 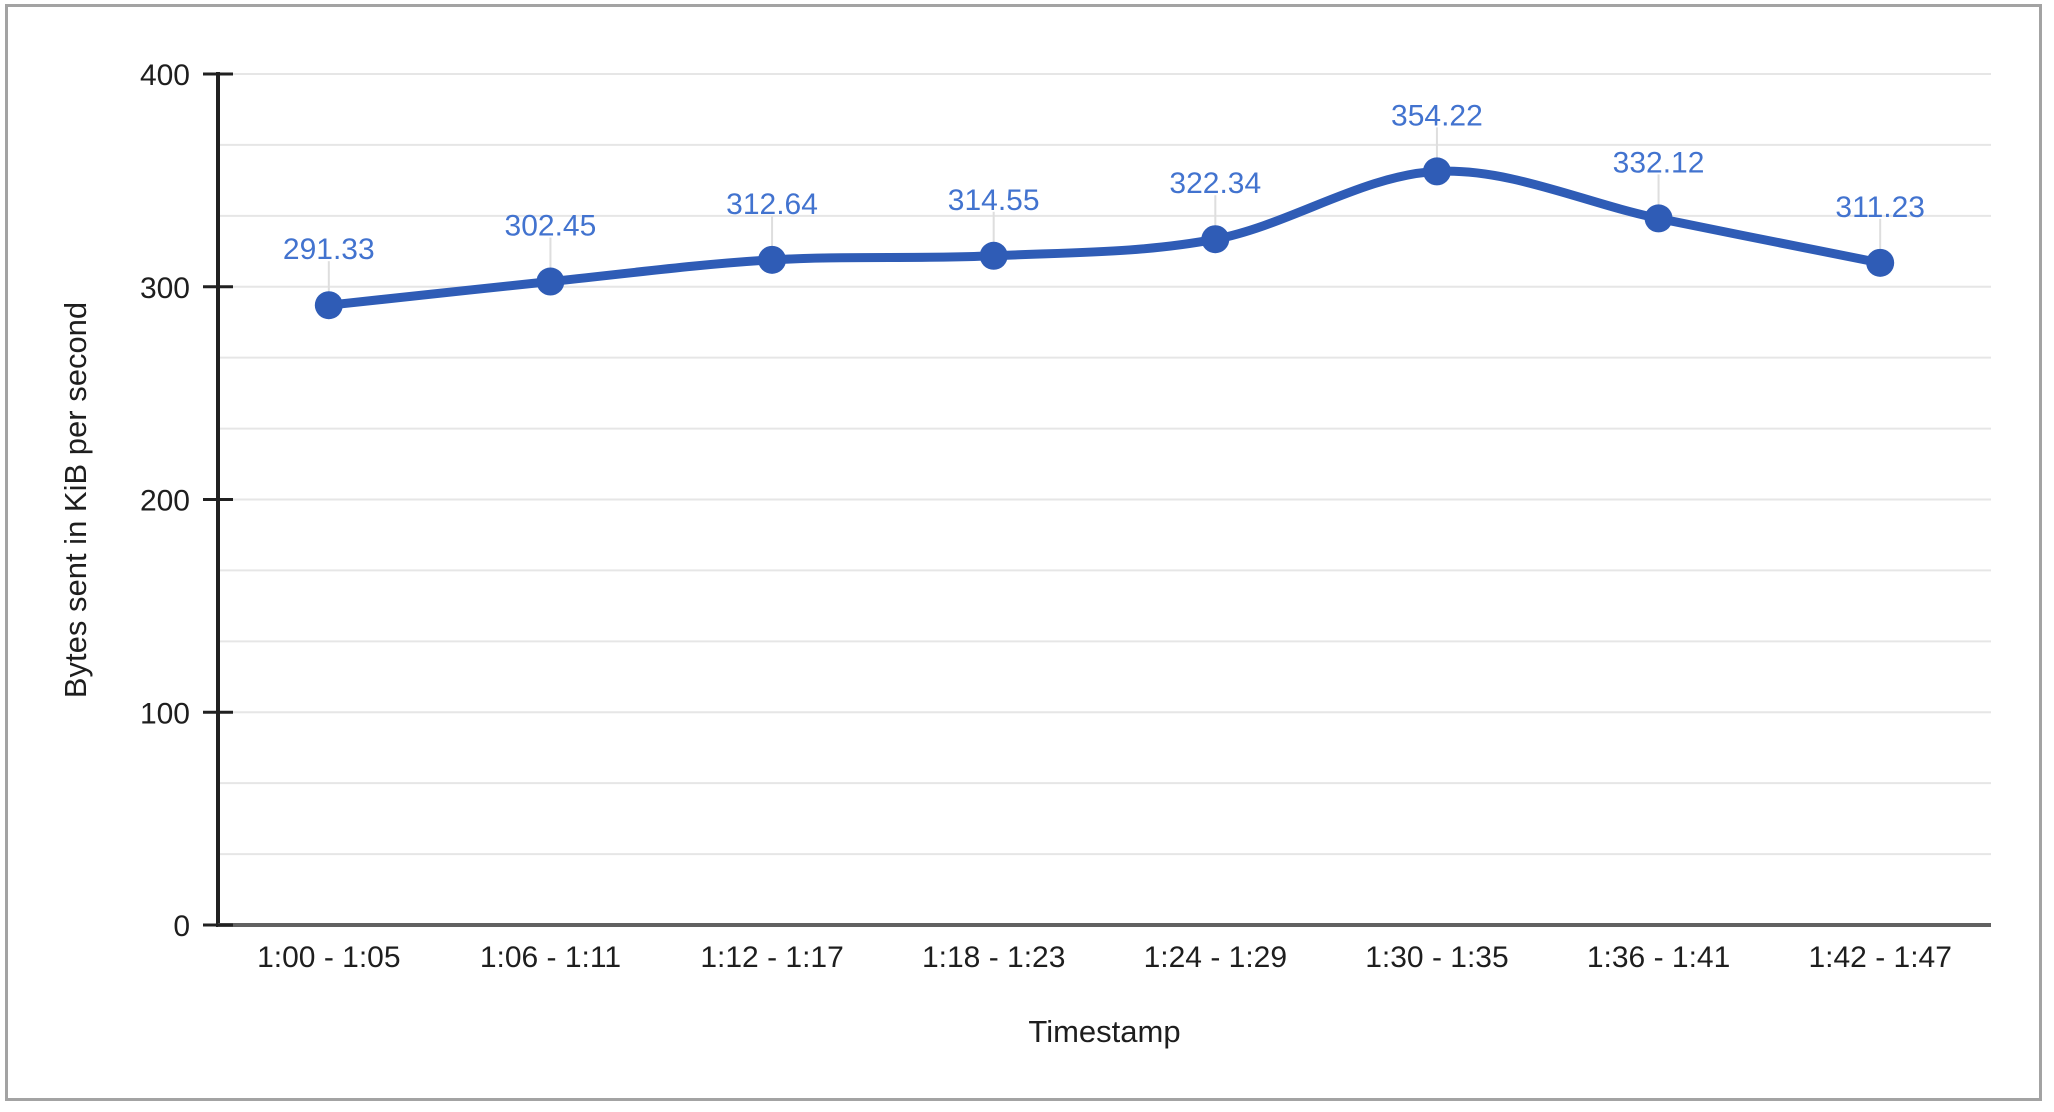 What do you see at coordinates (1215, 957) in the screenshot?
I see `x-category-label: 1:24 - 1:29` at bounding box center [1215, 957].